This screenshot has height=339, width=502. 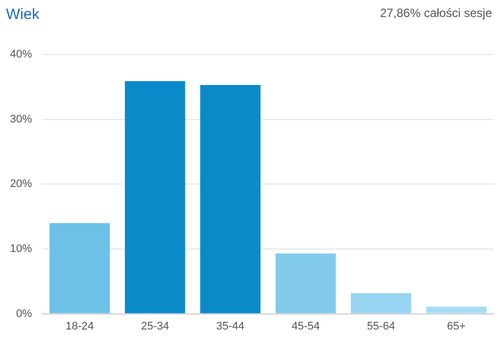 What do you see at coordinates (230, 326) in the screenshot?
I see `x-tick-label: 35-44` at bounding box center [230, 326].